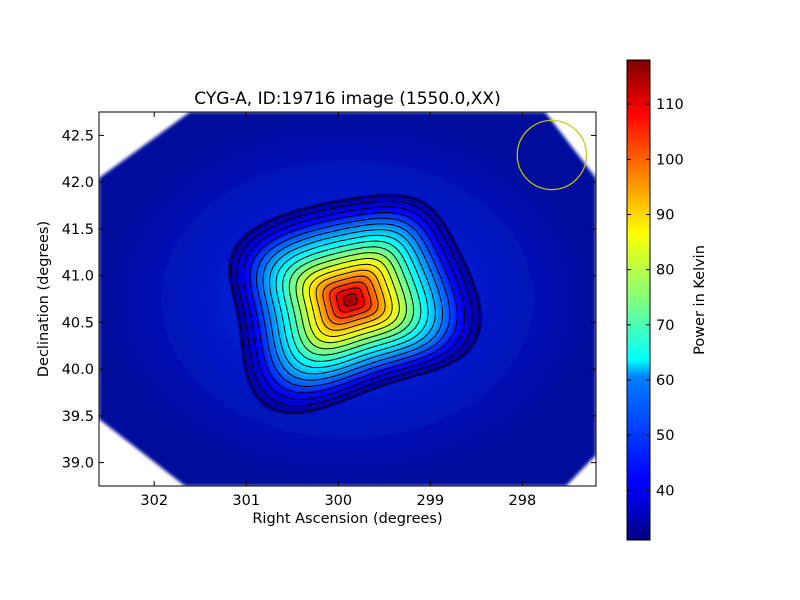 The image size is (800, 600). What do you see at coordinates (78, 370) in the screenshot?
I see `y-tick-label: 40.0` at bounding box center [78, 370].